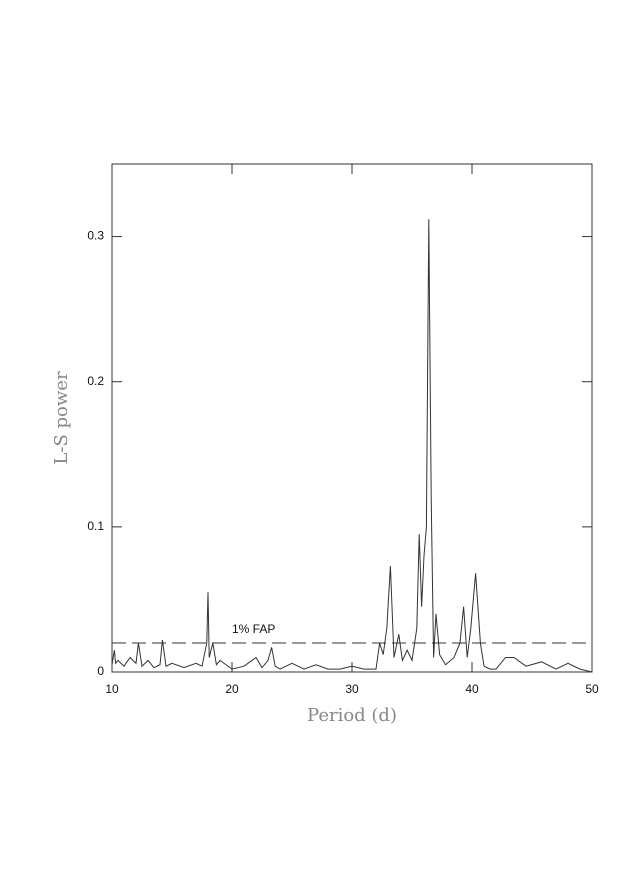  What do you see at coordinates (352, 715) in the screenshot?
I see `x-axis-label: Period (d)` at bounding box center [352, 715].